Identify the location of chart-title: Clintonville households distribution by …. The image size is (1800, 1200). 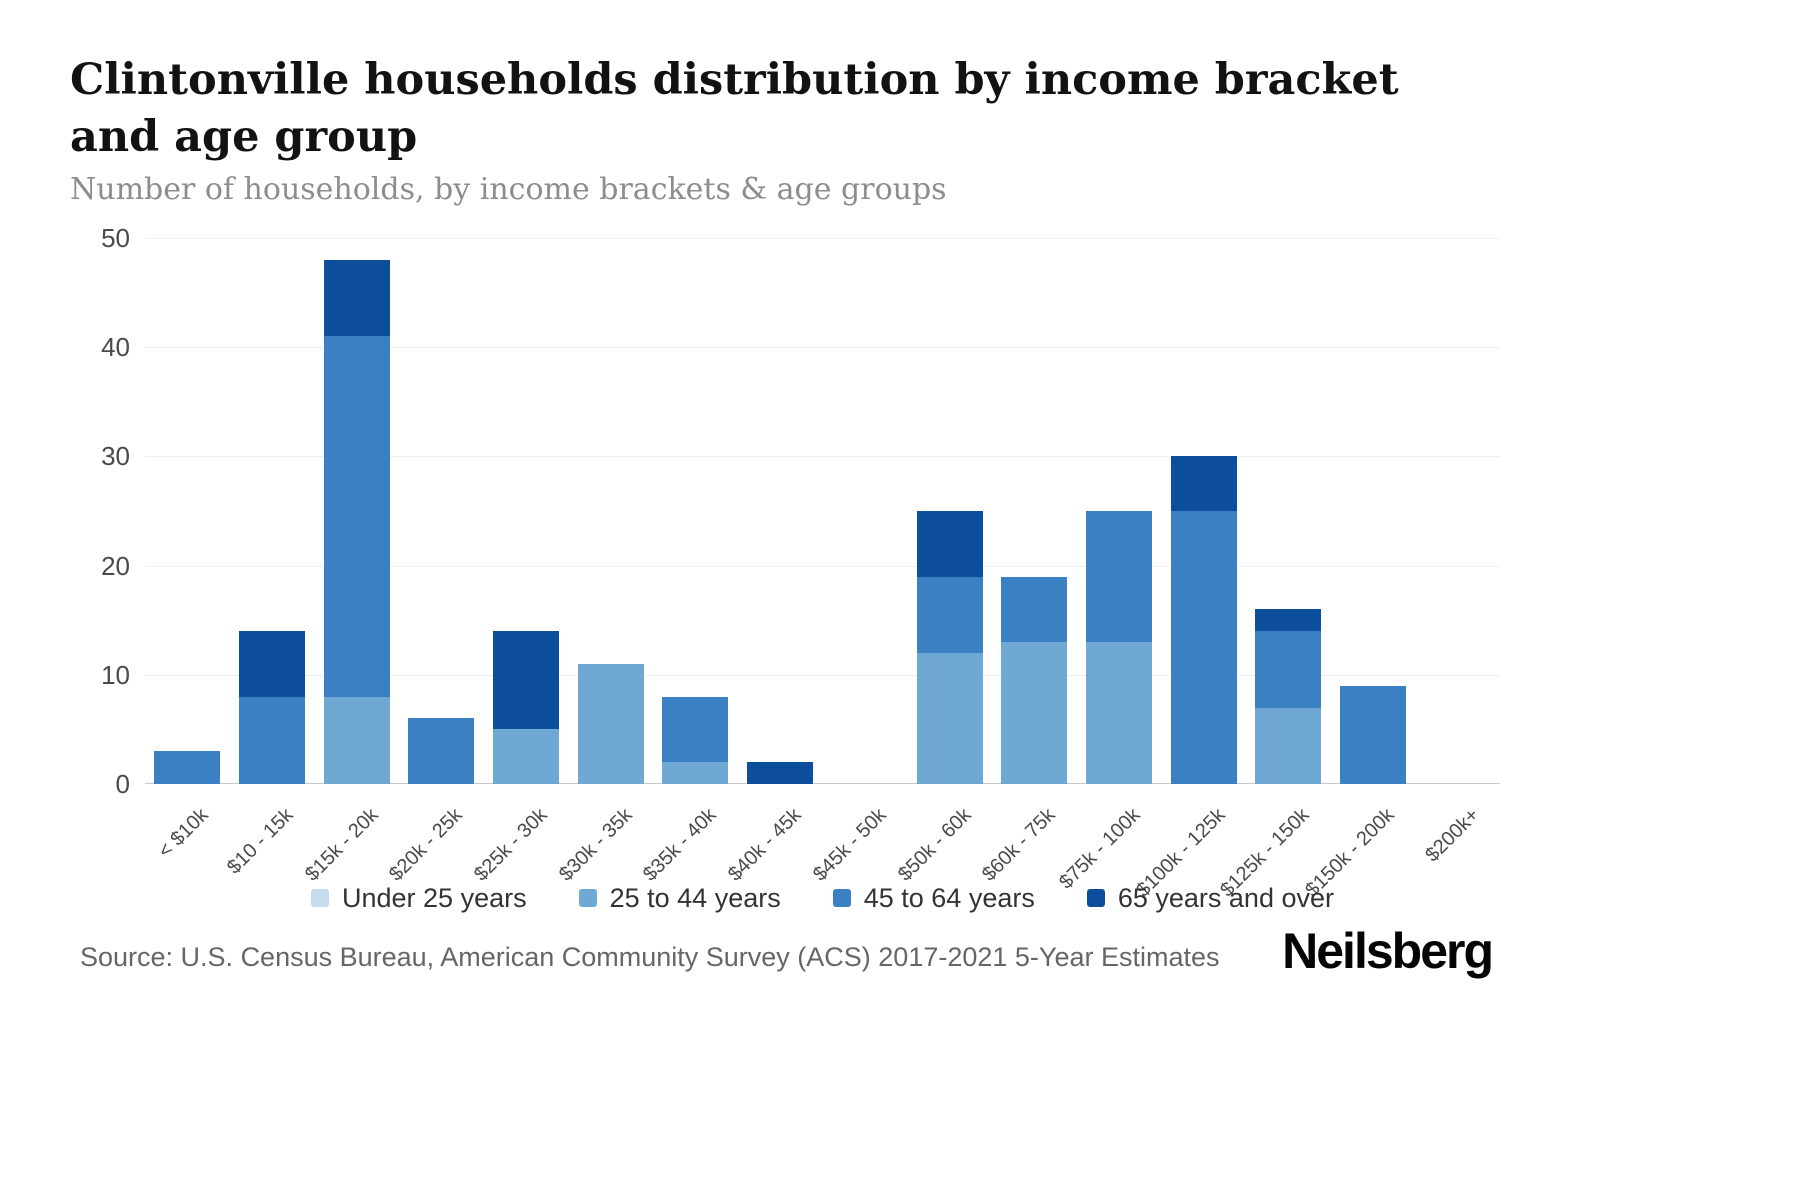
(734, 108).